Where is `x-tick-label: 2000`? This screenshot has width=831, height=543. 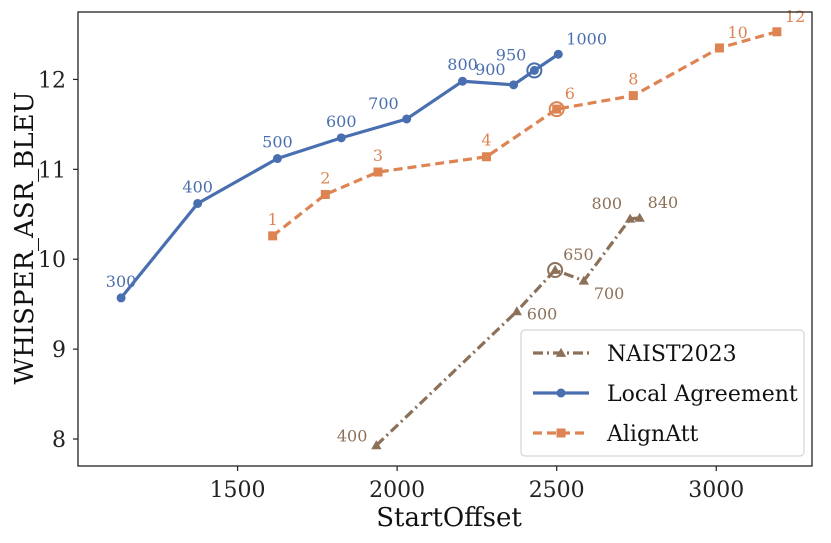 x-tick-label: 2000 is located at coordinates (397, 490).